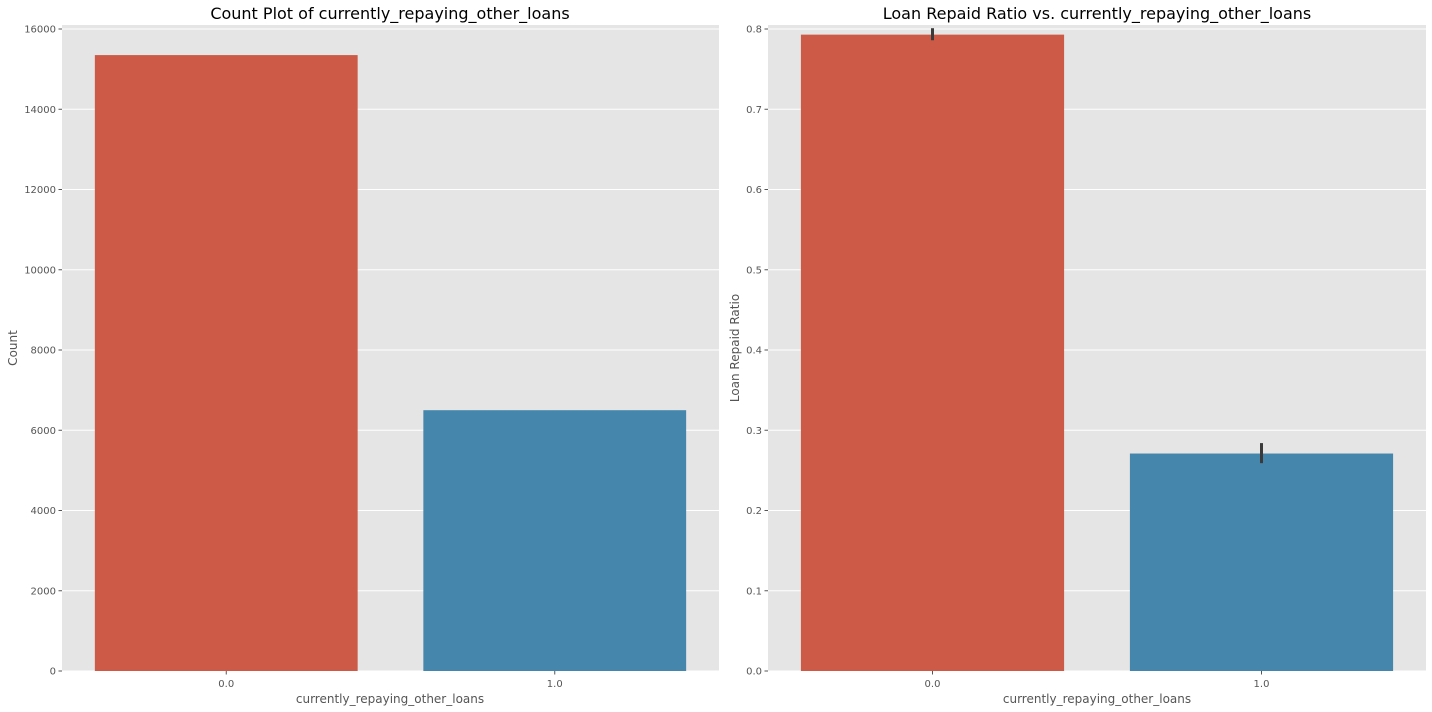 This screenshot has width=1432, height=712. I want to click on count-plot-y-tick-label: 12000, so click(40, 190).